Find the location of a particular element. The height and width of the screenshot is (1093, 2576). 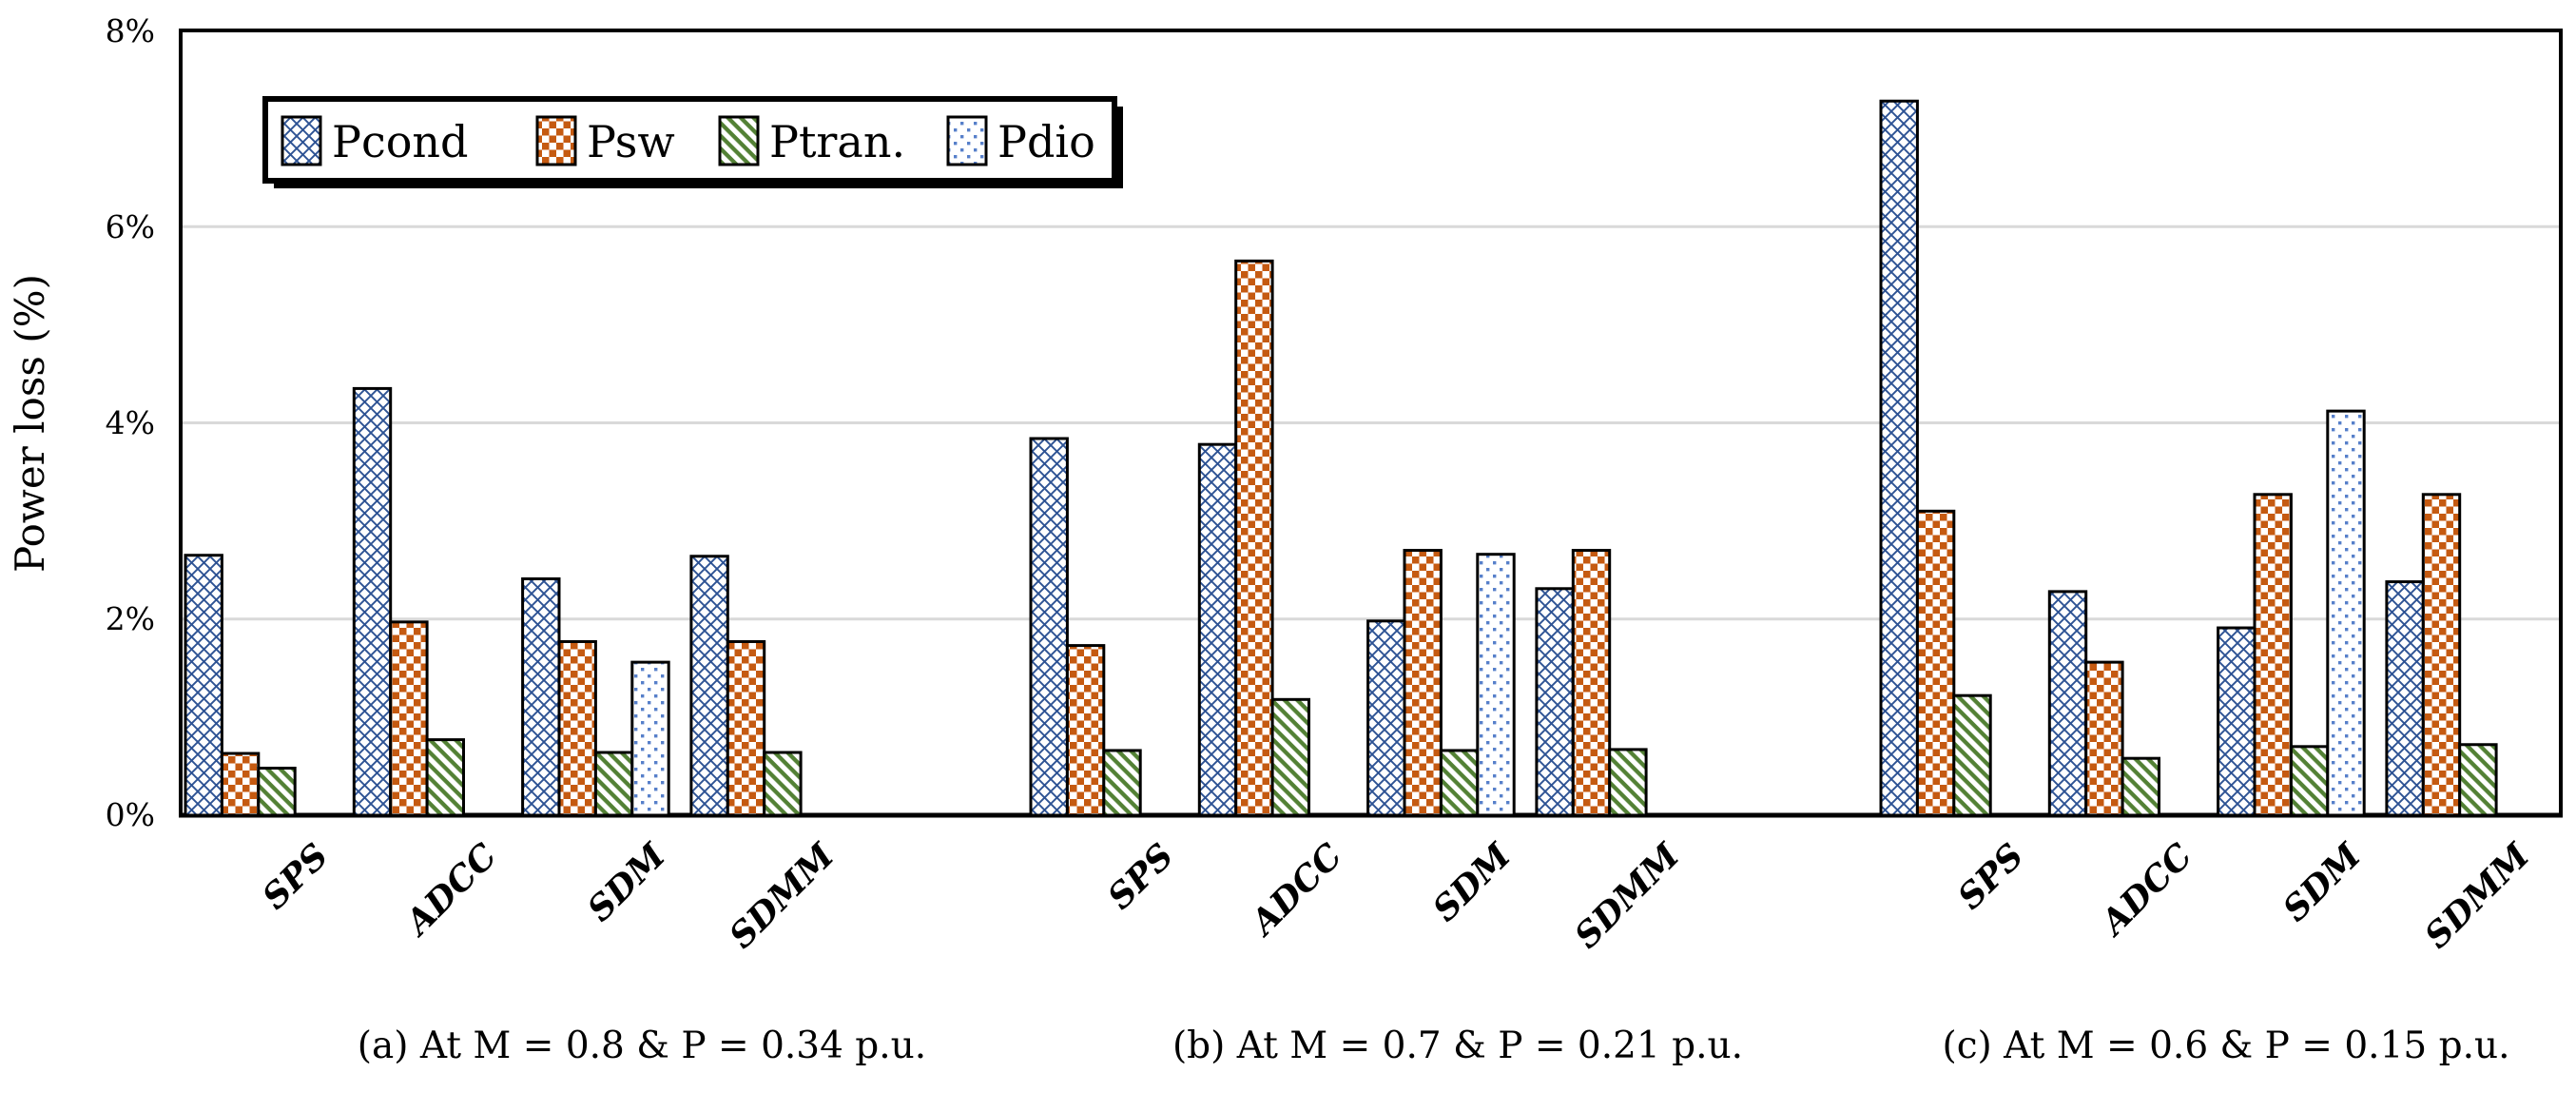

bar-c-SDM-Psw is located at coordinates (2273, 655).